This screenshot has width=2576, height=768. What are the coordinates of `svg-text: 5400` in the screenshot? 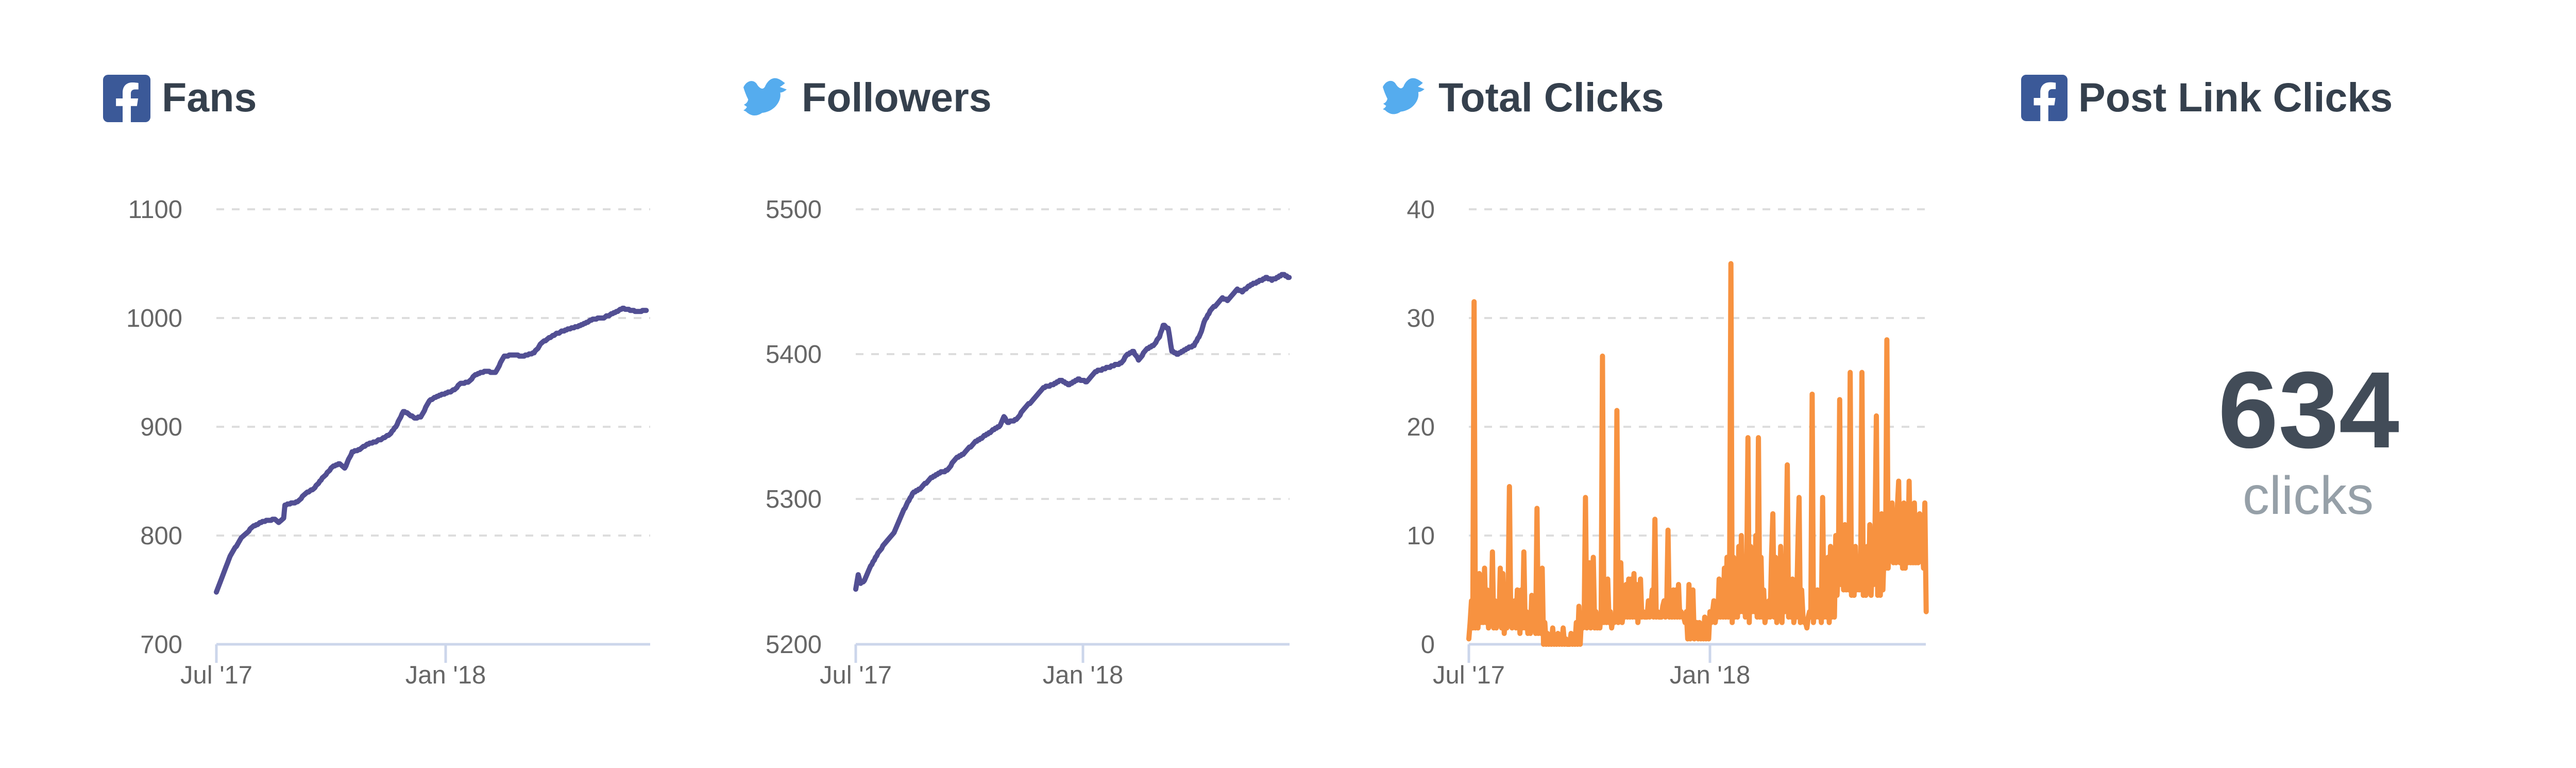 It's located at (794, 355).